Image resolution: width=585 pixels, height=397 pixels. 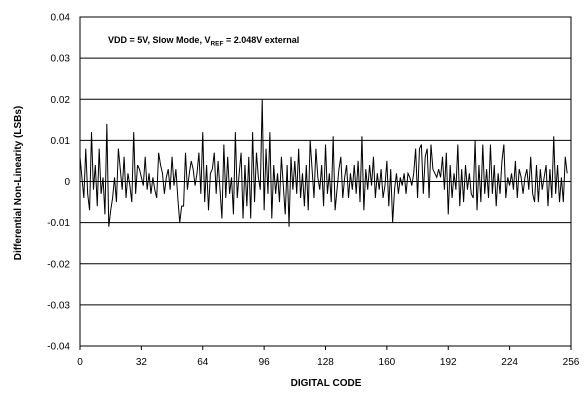 What do you see at coordinates (142, 362) in the screenshot?
I see `x-tick-label: 32` at bounding box center [142, 362].